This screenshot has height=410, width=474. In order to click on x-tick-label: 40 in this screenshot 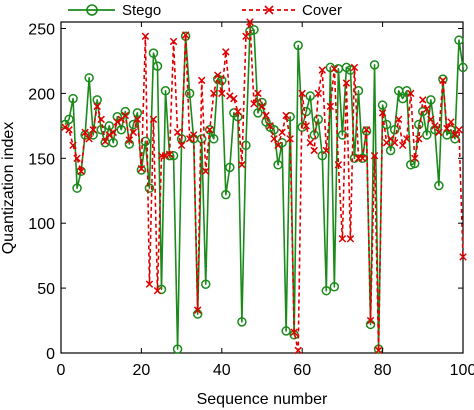, I will do `click(222, 370)`.